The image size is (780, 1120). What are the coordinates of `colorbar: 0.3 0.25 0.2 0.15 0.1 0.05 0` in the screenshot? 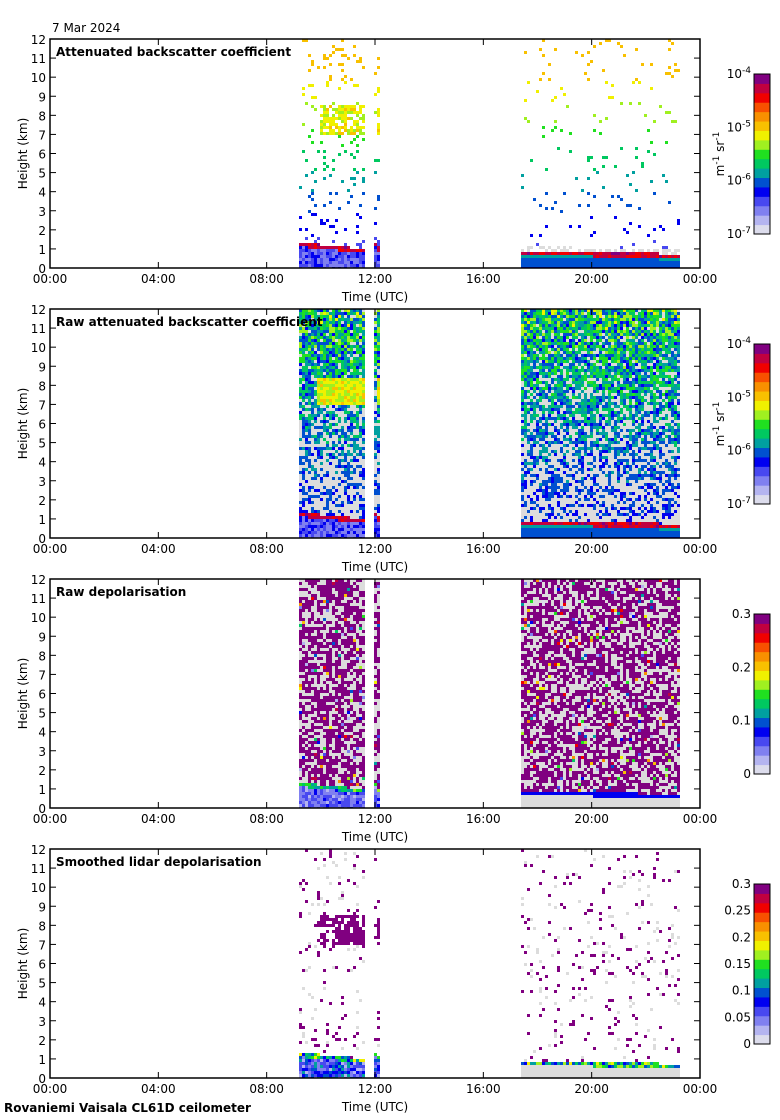 It's located at (747, 964).